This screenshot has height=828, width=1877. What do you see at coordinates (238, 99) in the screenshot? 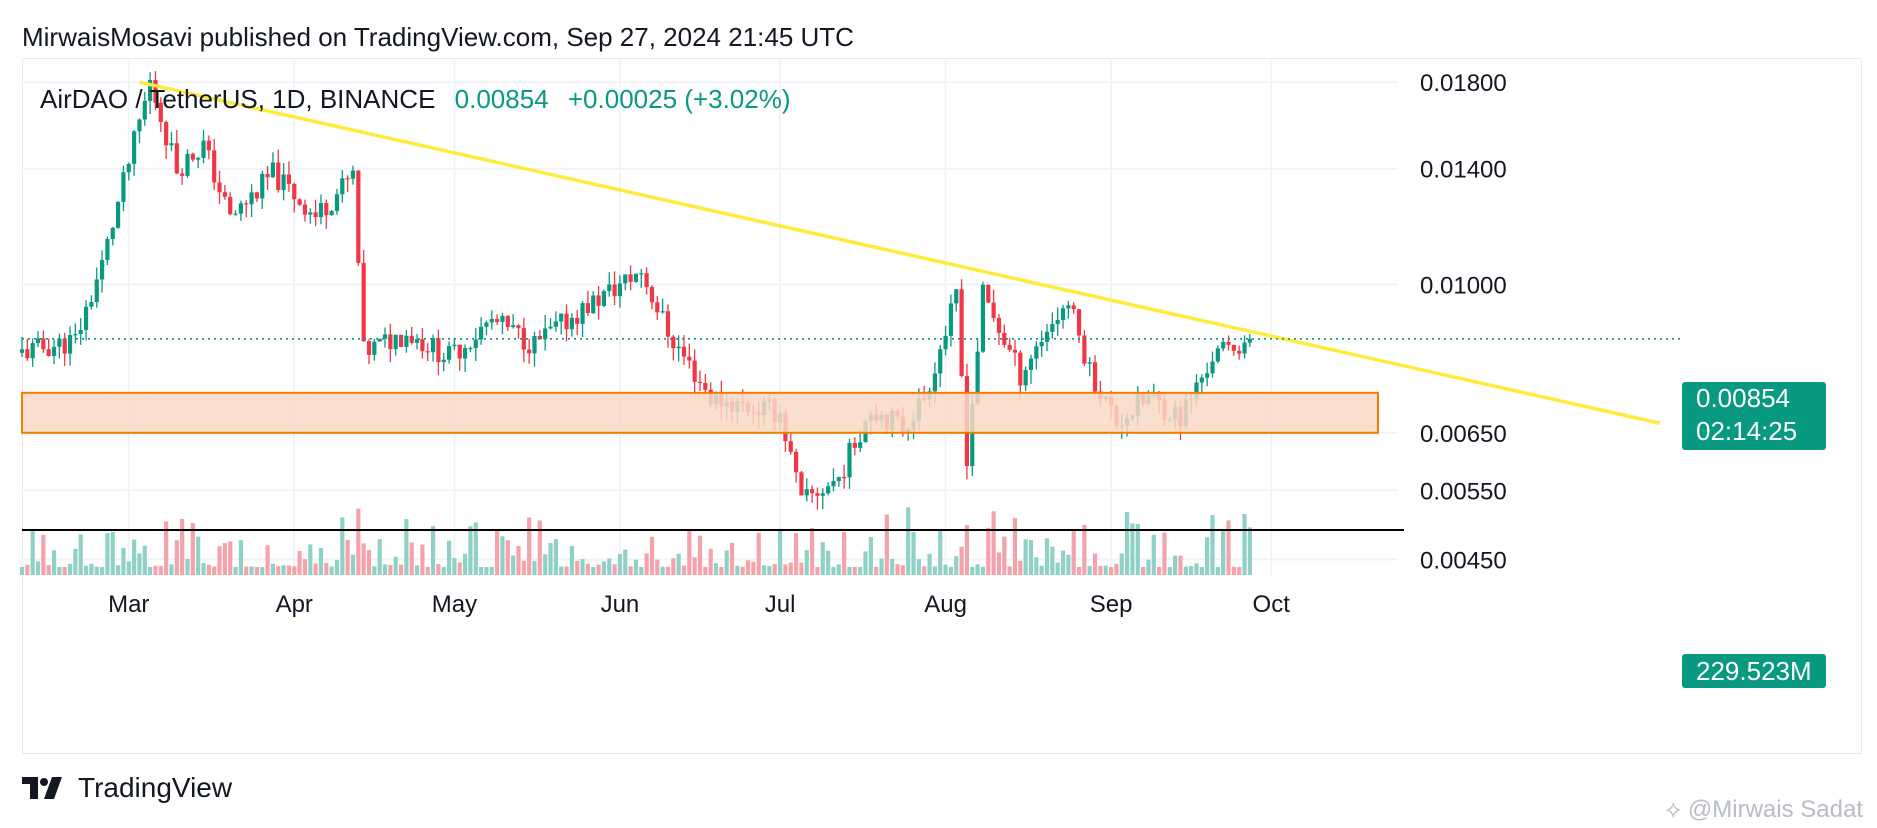
I see `symbol-name: AirDAO / TetherUS, 1D, BINANCE` at bounding box center [238, 99].